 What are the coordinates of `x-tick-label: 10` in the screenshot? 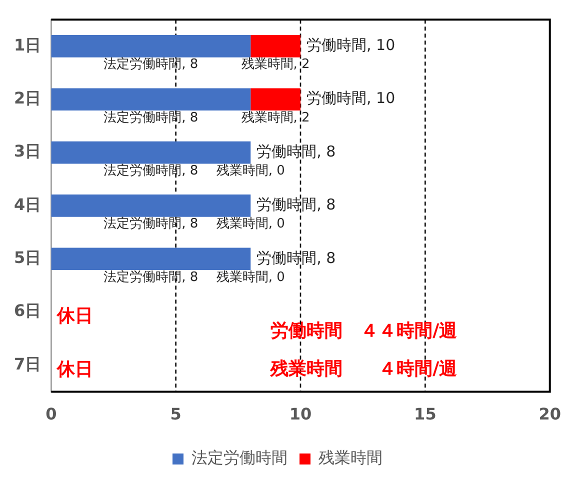 It's located at (300, 414).